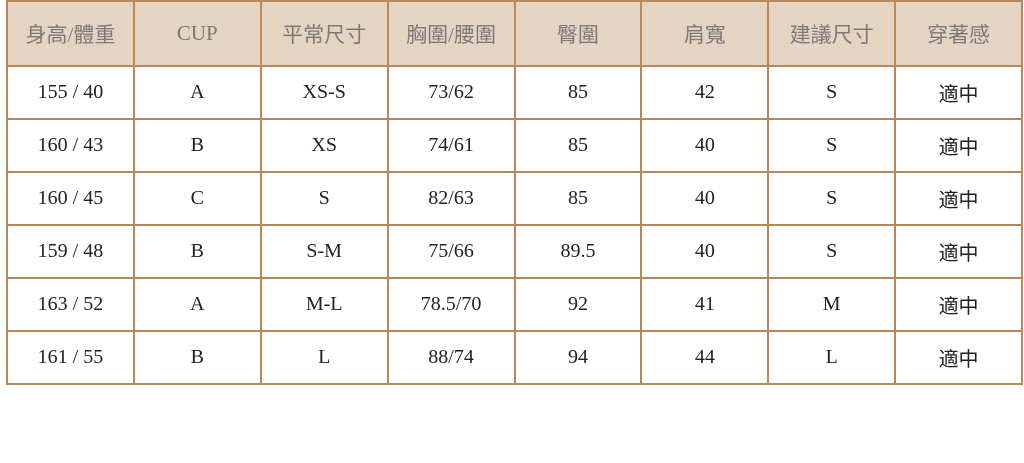  I want to click on table-cell: 155 / 40, so click(70, 92).